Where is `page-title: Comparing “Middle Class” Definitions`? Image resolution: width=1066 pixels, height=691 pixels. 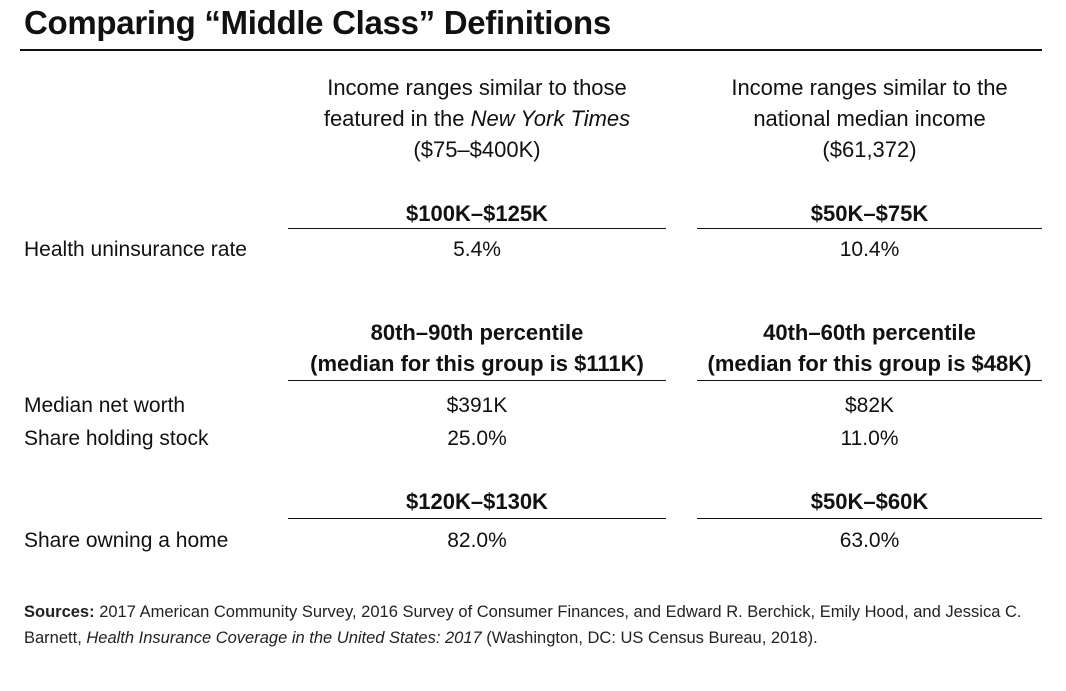
page-title: Comparing “Middle Class” Definitions is located at coordinates (317, 22).